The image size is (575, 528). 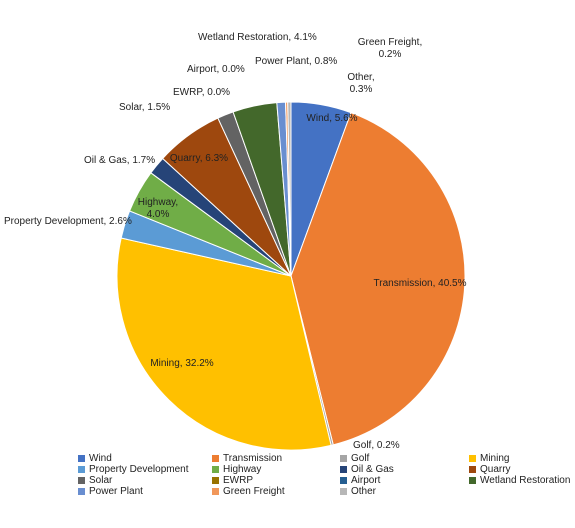 I want to click on legend-item-mining: Mining, so click(x=489, y=458).